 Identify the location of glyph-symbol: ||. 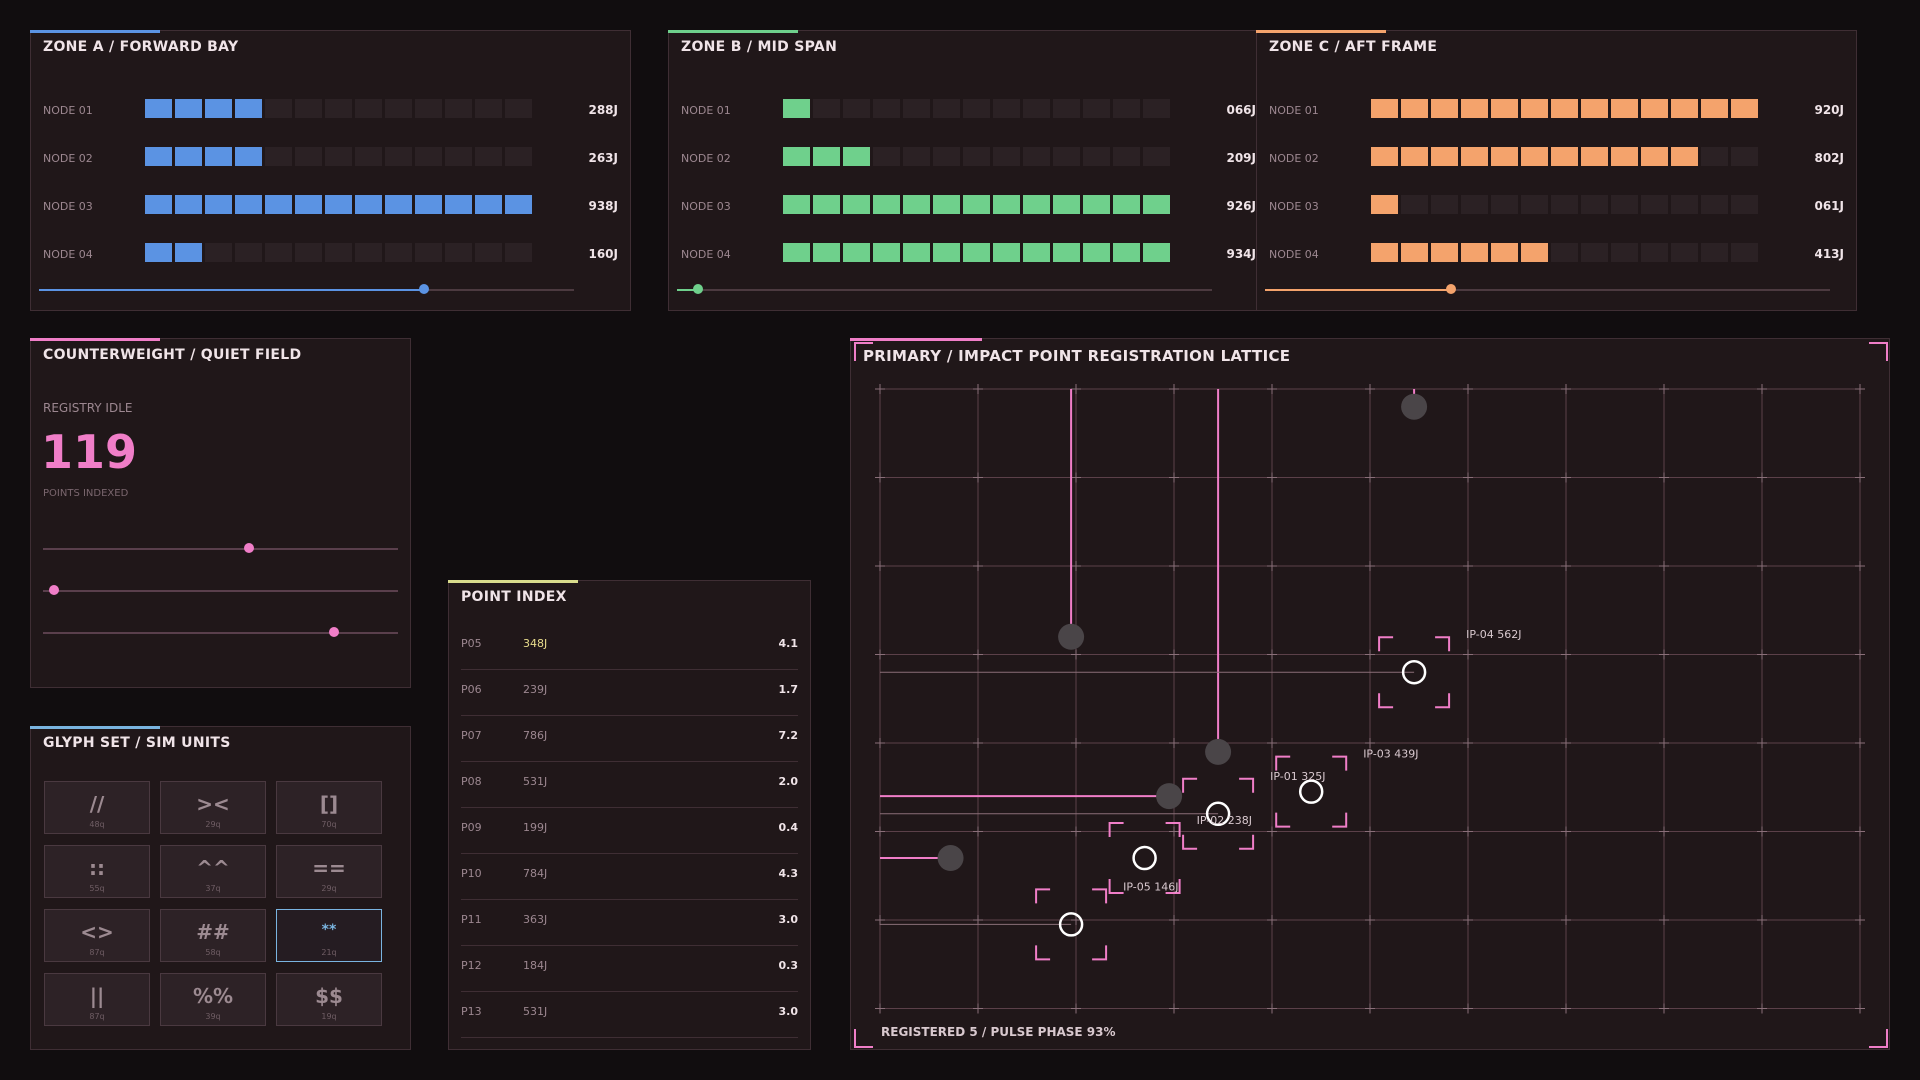
(97, 996).